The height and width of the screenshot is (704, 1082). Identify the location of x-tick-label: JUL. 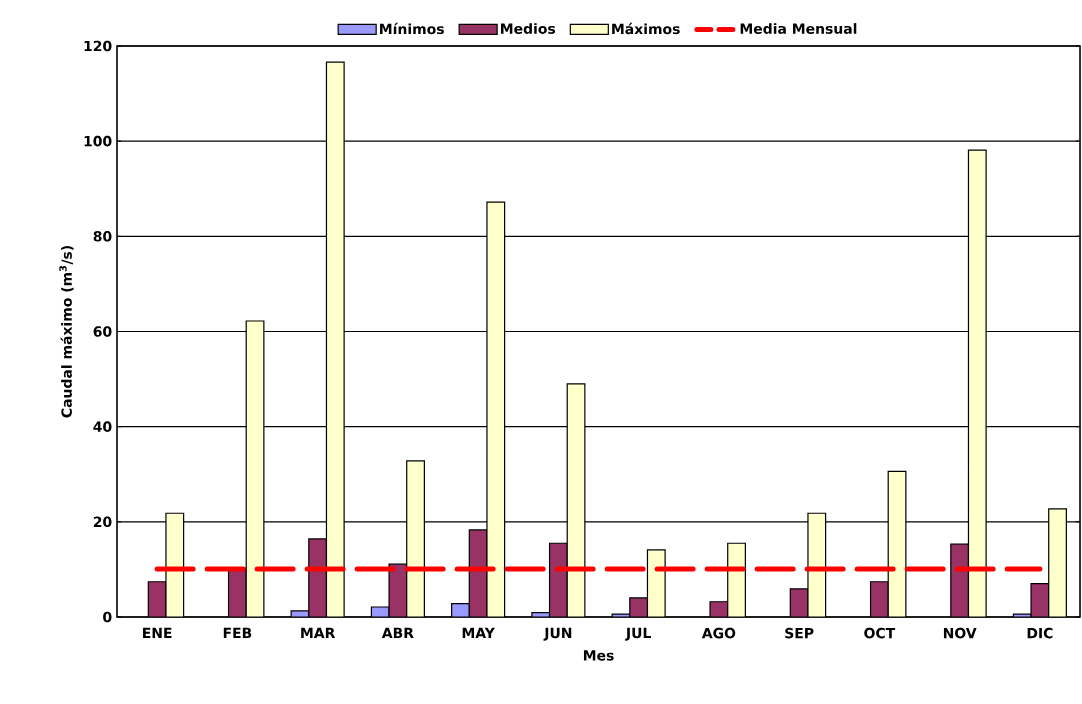
(638, 634).